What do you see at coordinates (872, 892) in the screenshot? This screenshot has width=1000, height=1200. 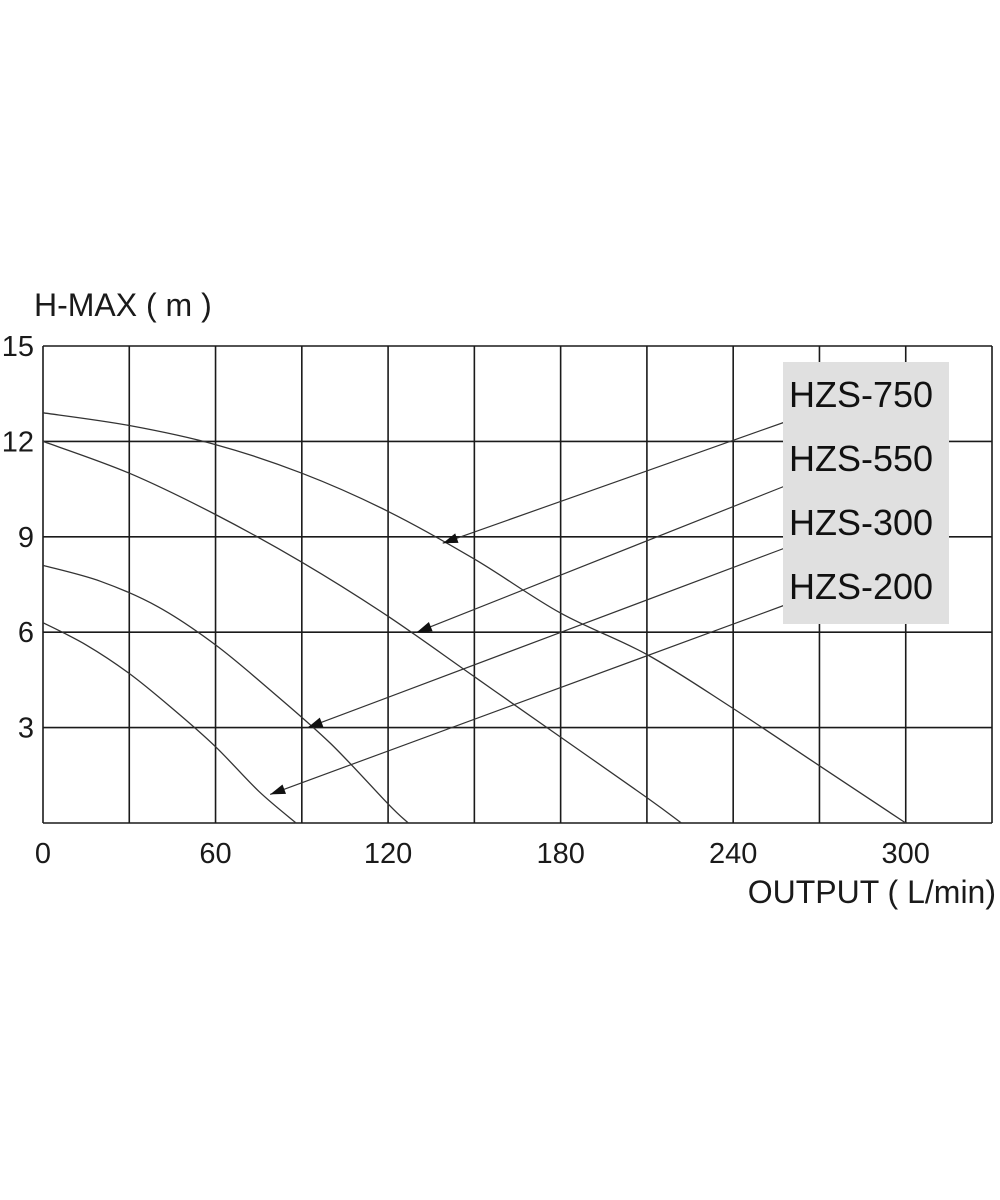 I see `x-axis-label: OUTPUT ( L/min)` at bounding box center [872, 892].